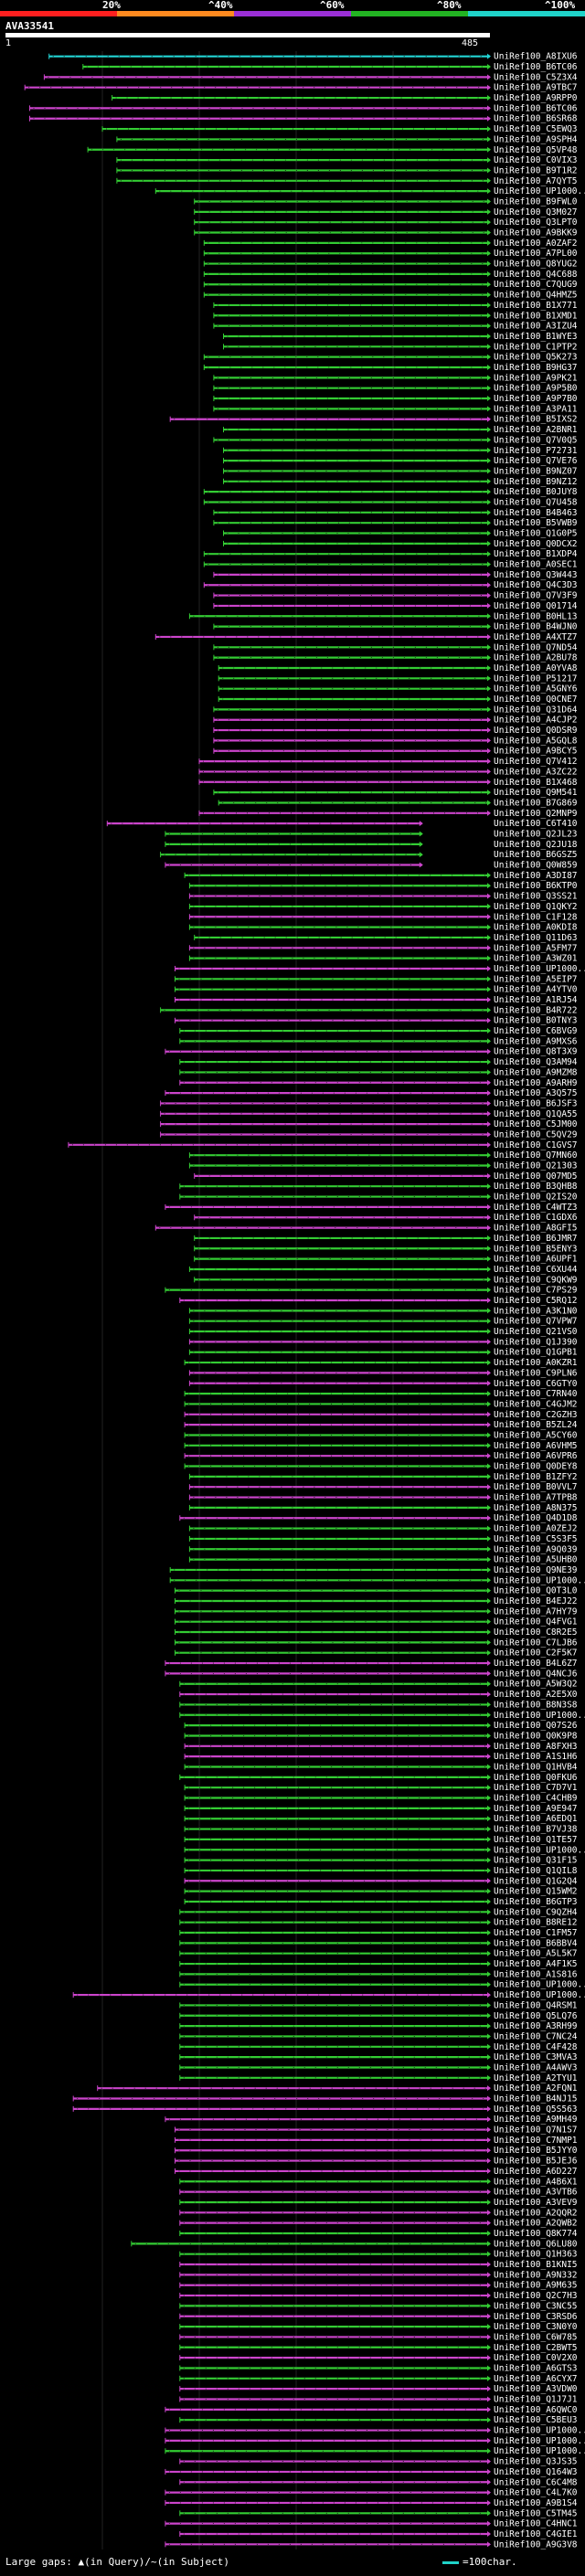 Image resolution: width=585 pixels, height=2576 pixels. What do you see at coordinates (536, 523) in the screenshot?
I see `hit-label: UniRef100_B5VWB9` at bounding box center [536, 523].